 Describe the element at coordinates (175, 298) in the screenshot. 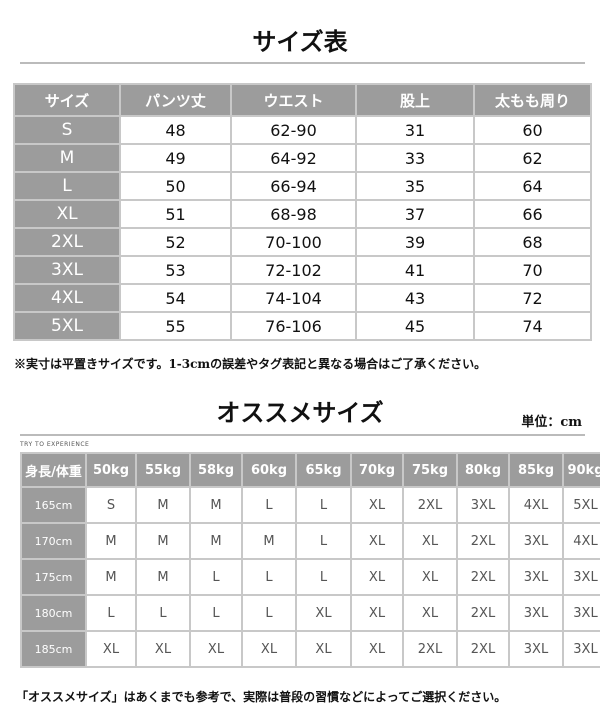

I see `table-cell: 54` at that location.